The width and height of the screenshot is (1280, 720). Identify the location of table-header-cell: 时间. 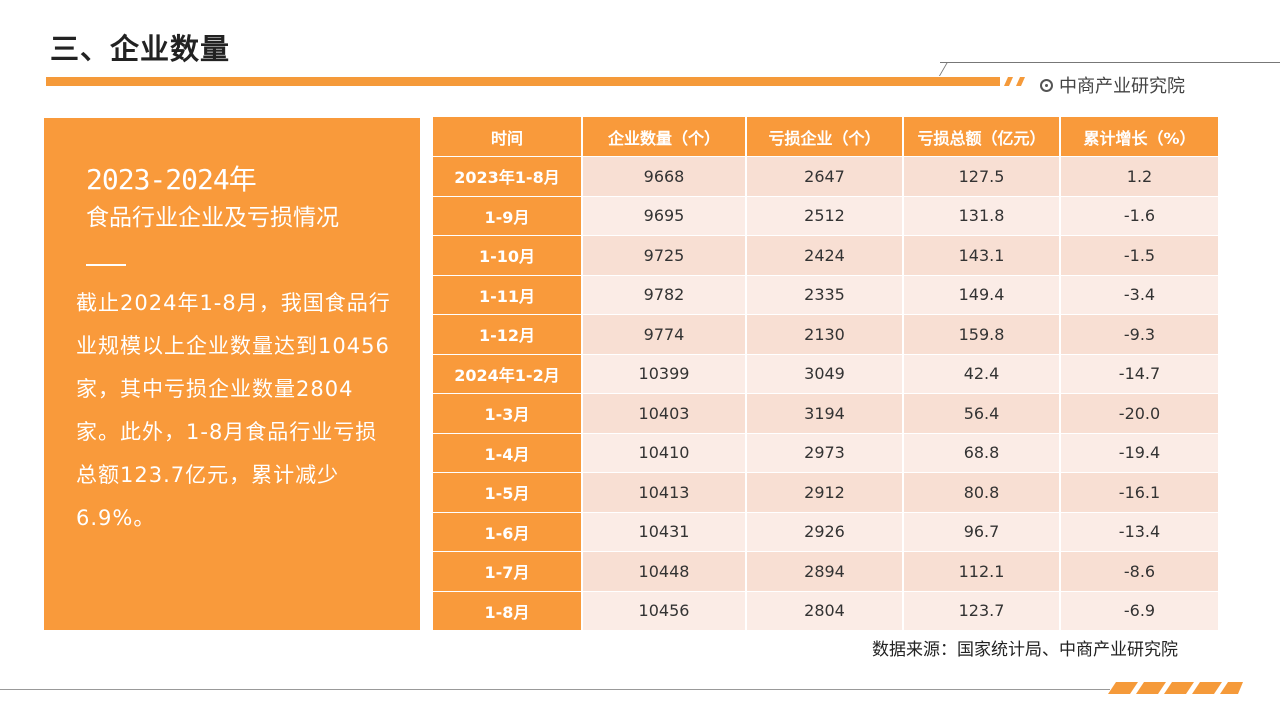
(508, 136).